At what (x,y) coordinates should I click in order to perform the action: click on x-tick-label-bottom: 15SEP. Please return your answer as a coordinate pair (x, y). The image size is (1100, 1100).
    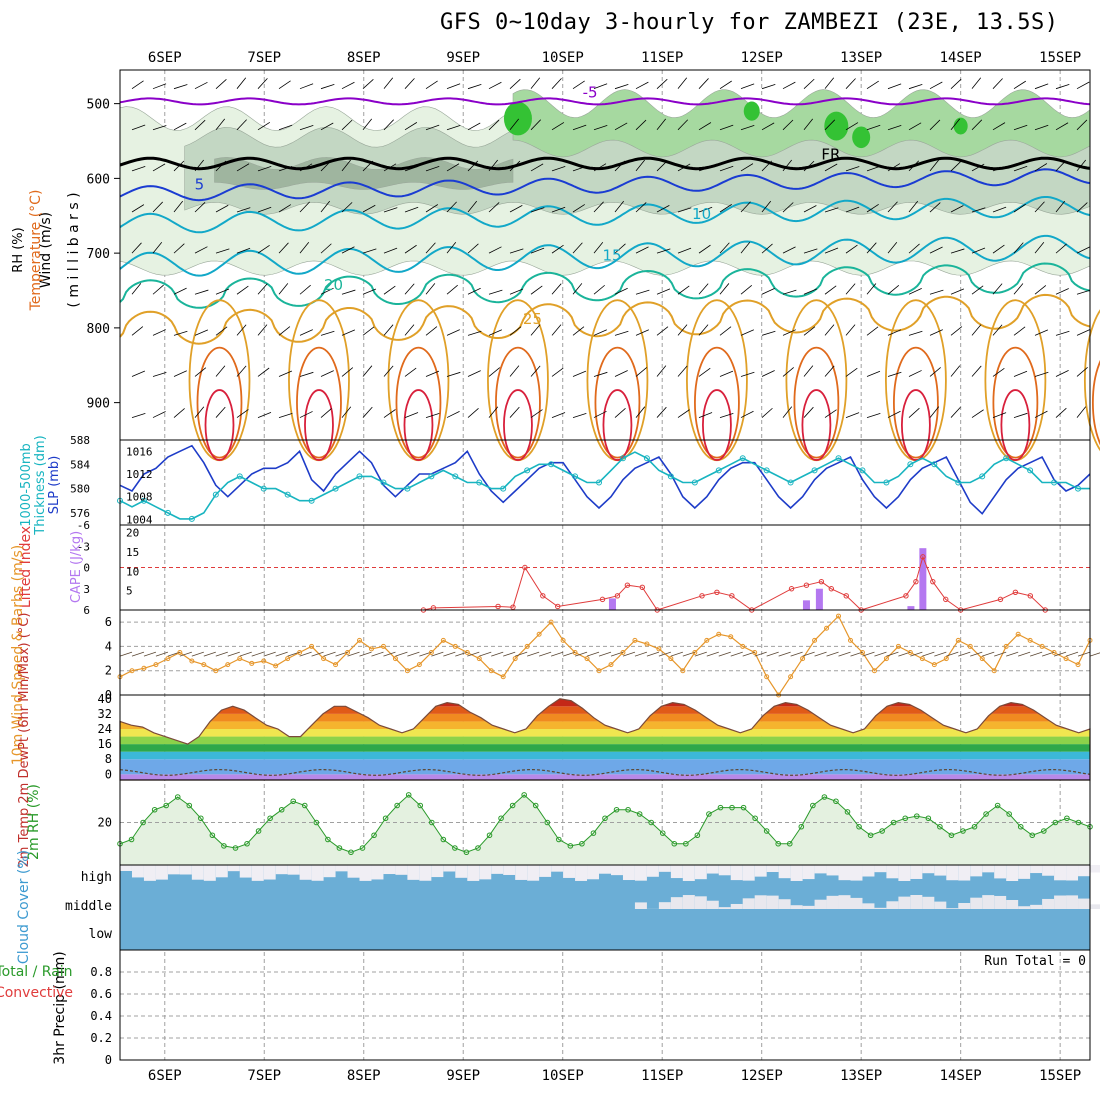
    Looking at the image, I should click on (1060, 1076).